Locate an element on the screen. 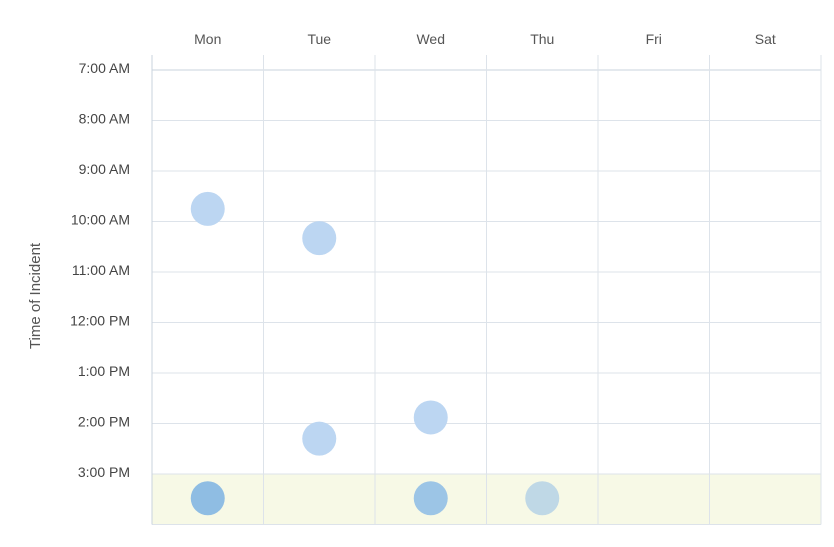 The width and height of the screenshot is (834, 547). y-tick-label: 3:00 PM is located at coordinates (104, 472).